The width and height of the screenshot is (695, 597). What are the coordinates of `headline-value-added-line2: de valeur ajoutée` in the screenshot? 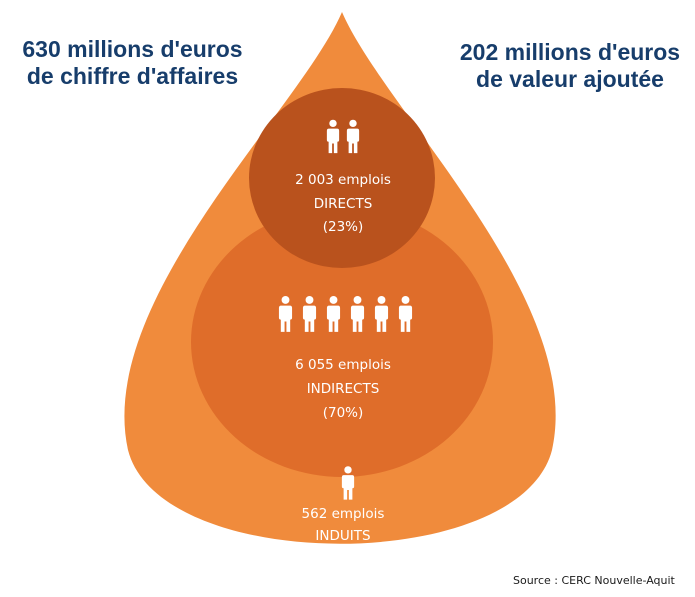 It's located at (570, 79).